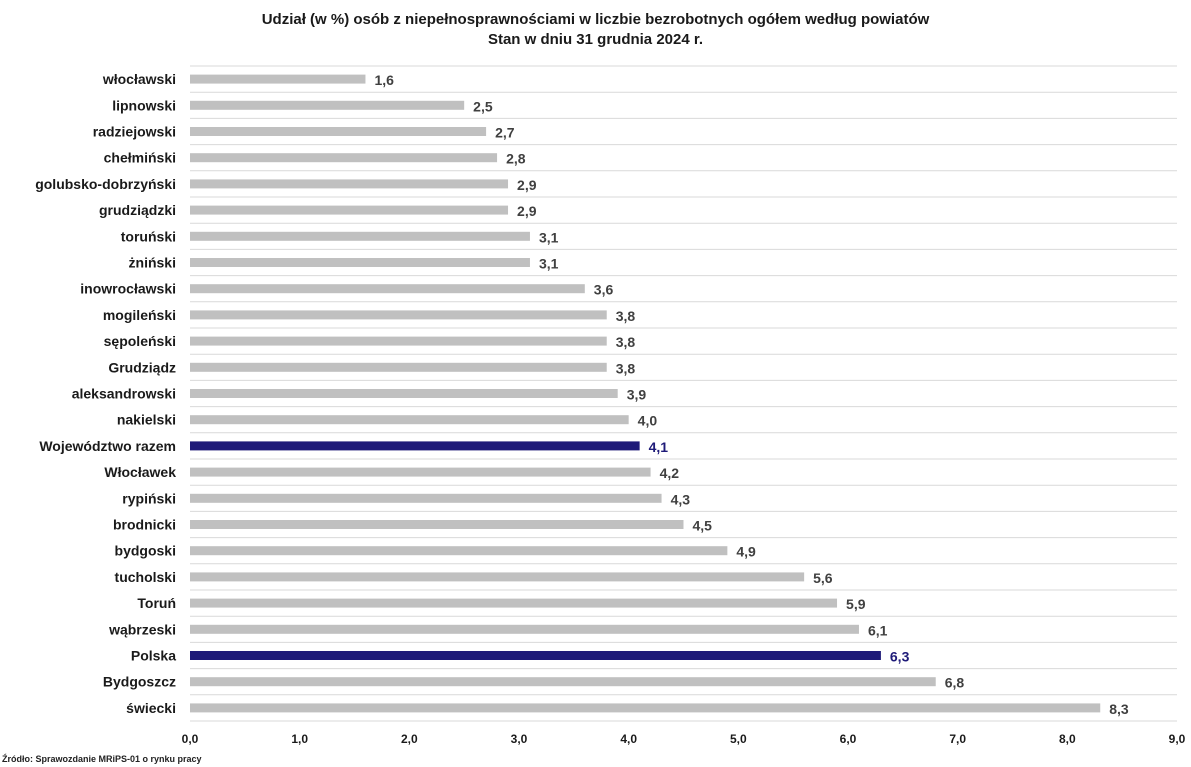  I want to click on data-label: 6,8, so click(955, 683).